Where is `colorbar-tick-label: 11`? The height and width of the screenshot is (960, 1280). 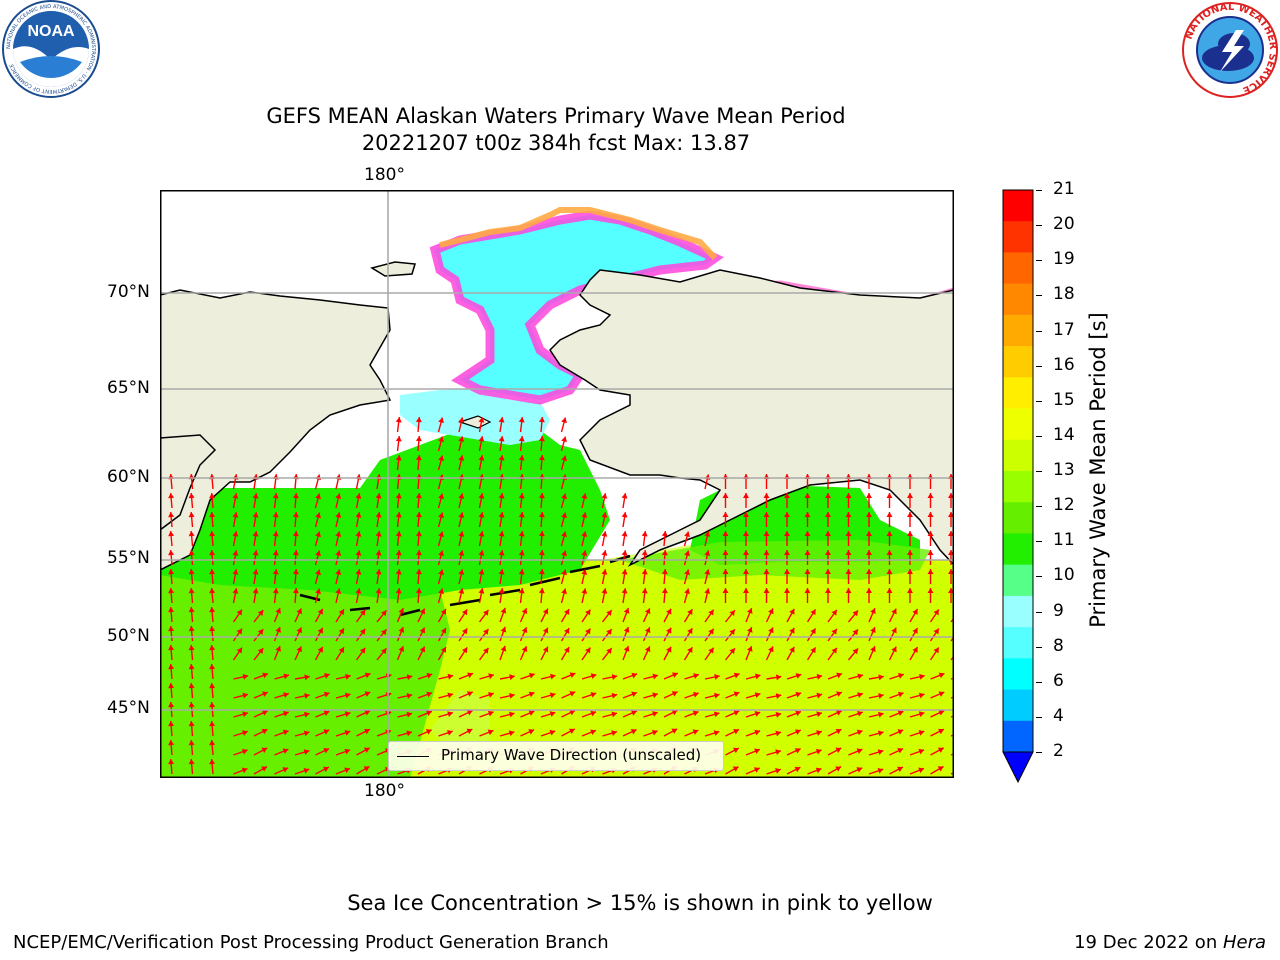
colorbar-tick-label: 11 is located at coordinates (1064, 540).